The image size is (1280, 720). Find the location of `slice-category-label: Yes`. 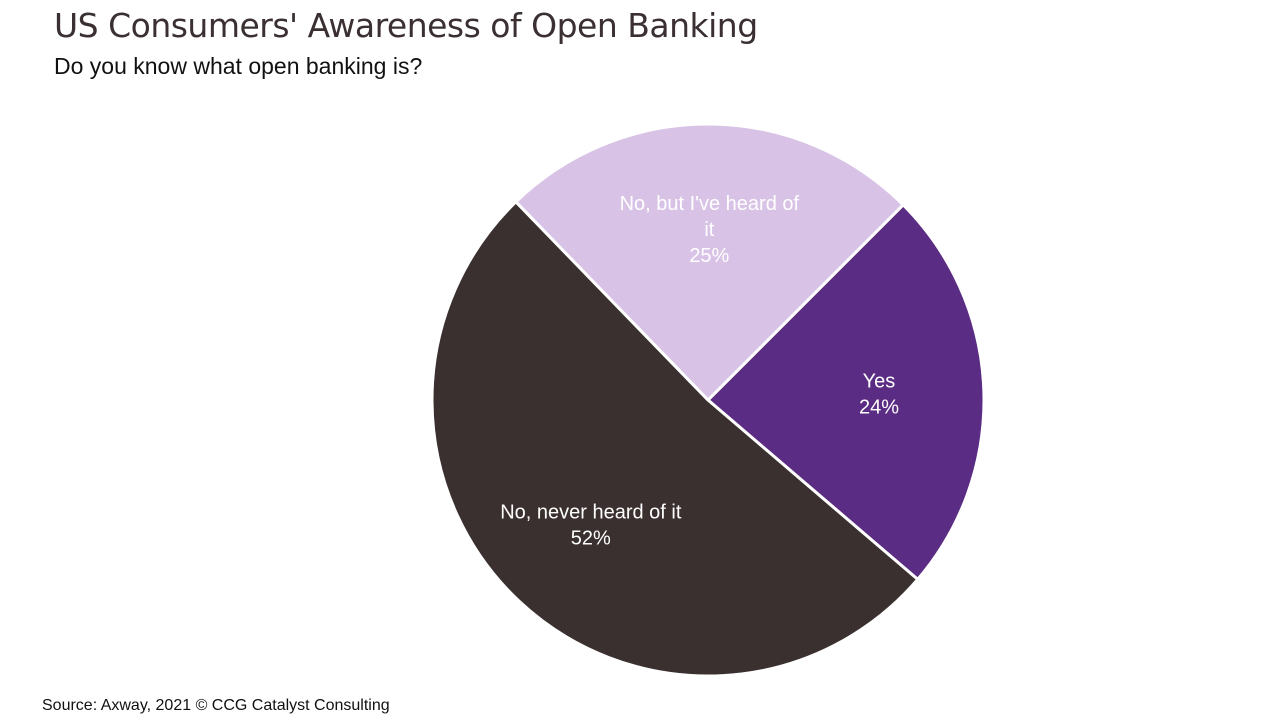

slice-category-label: Yes is located at coordinates (879, 381).